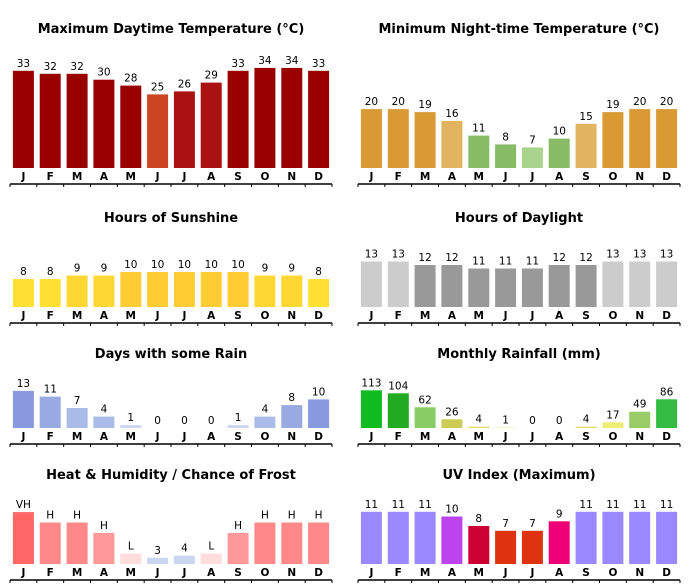  What do you see at coordinates (585, 117) in the screenshot?
I see `data-label: 15` at bounding box center [585, 117].